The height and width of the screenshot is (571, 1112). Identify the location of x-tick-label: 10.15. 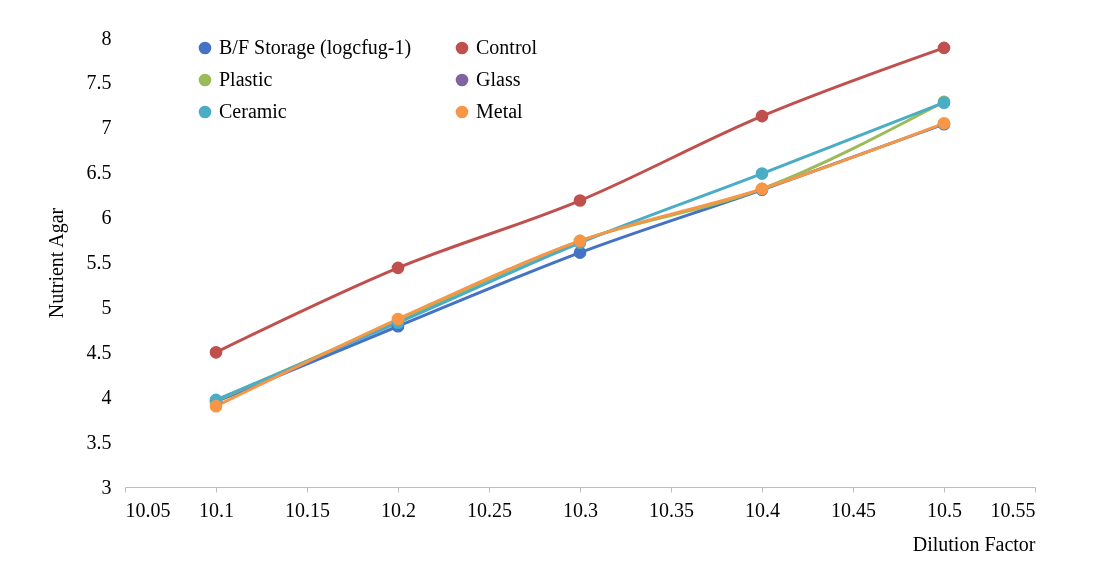
(307, 509).